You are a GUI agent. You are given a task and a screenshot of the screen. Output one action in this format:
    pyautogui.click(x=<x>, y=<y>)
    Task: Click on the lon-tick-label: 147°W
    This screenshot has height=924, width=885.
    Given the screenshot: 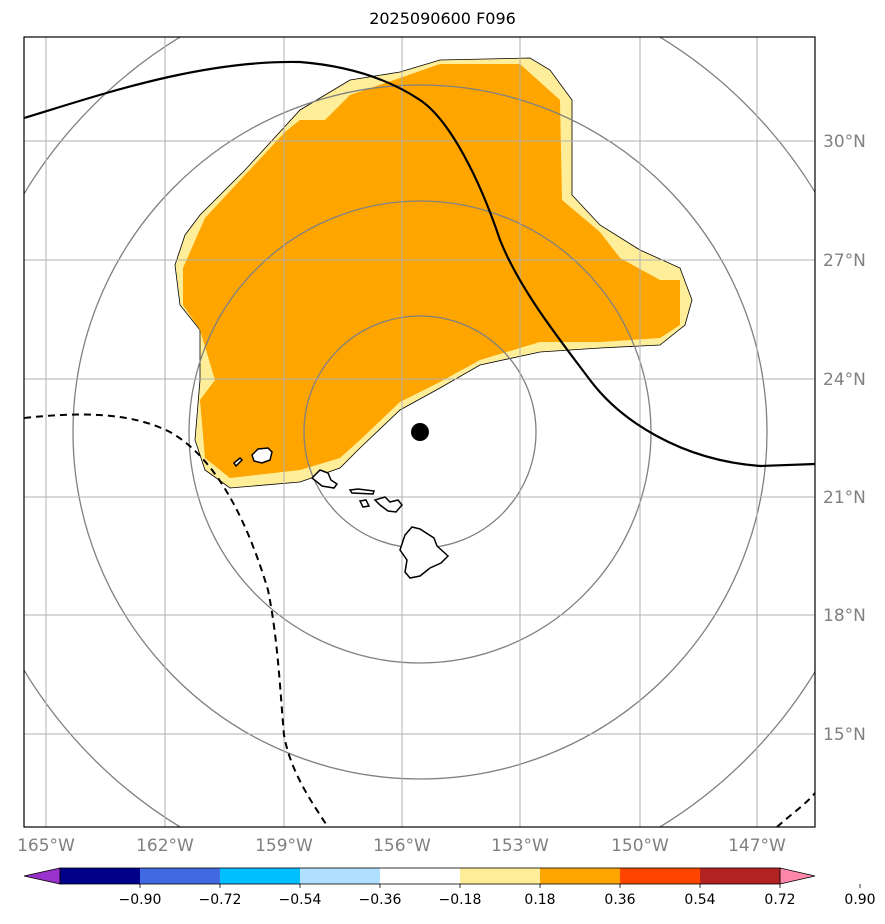 What is the action you would take?
    pyautogui.click(x=757, y=846)
    